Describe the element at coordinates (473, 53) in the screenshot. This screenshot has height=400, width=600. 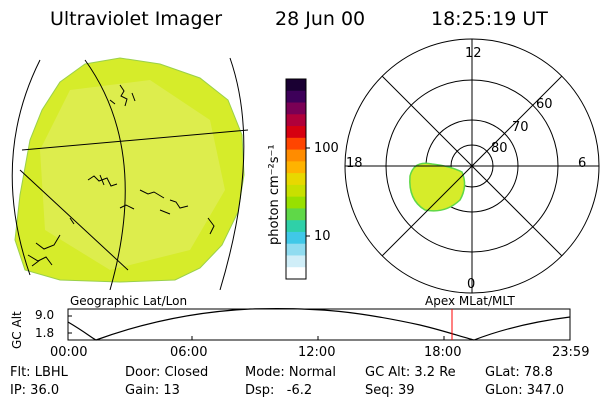
I see `mlt-label-12: 12` at that location.